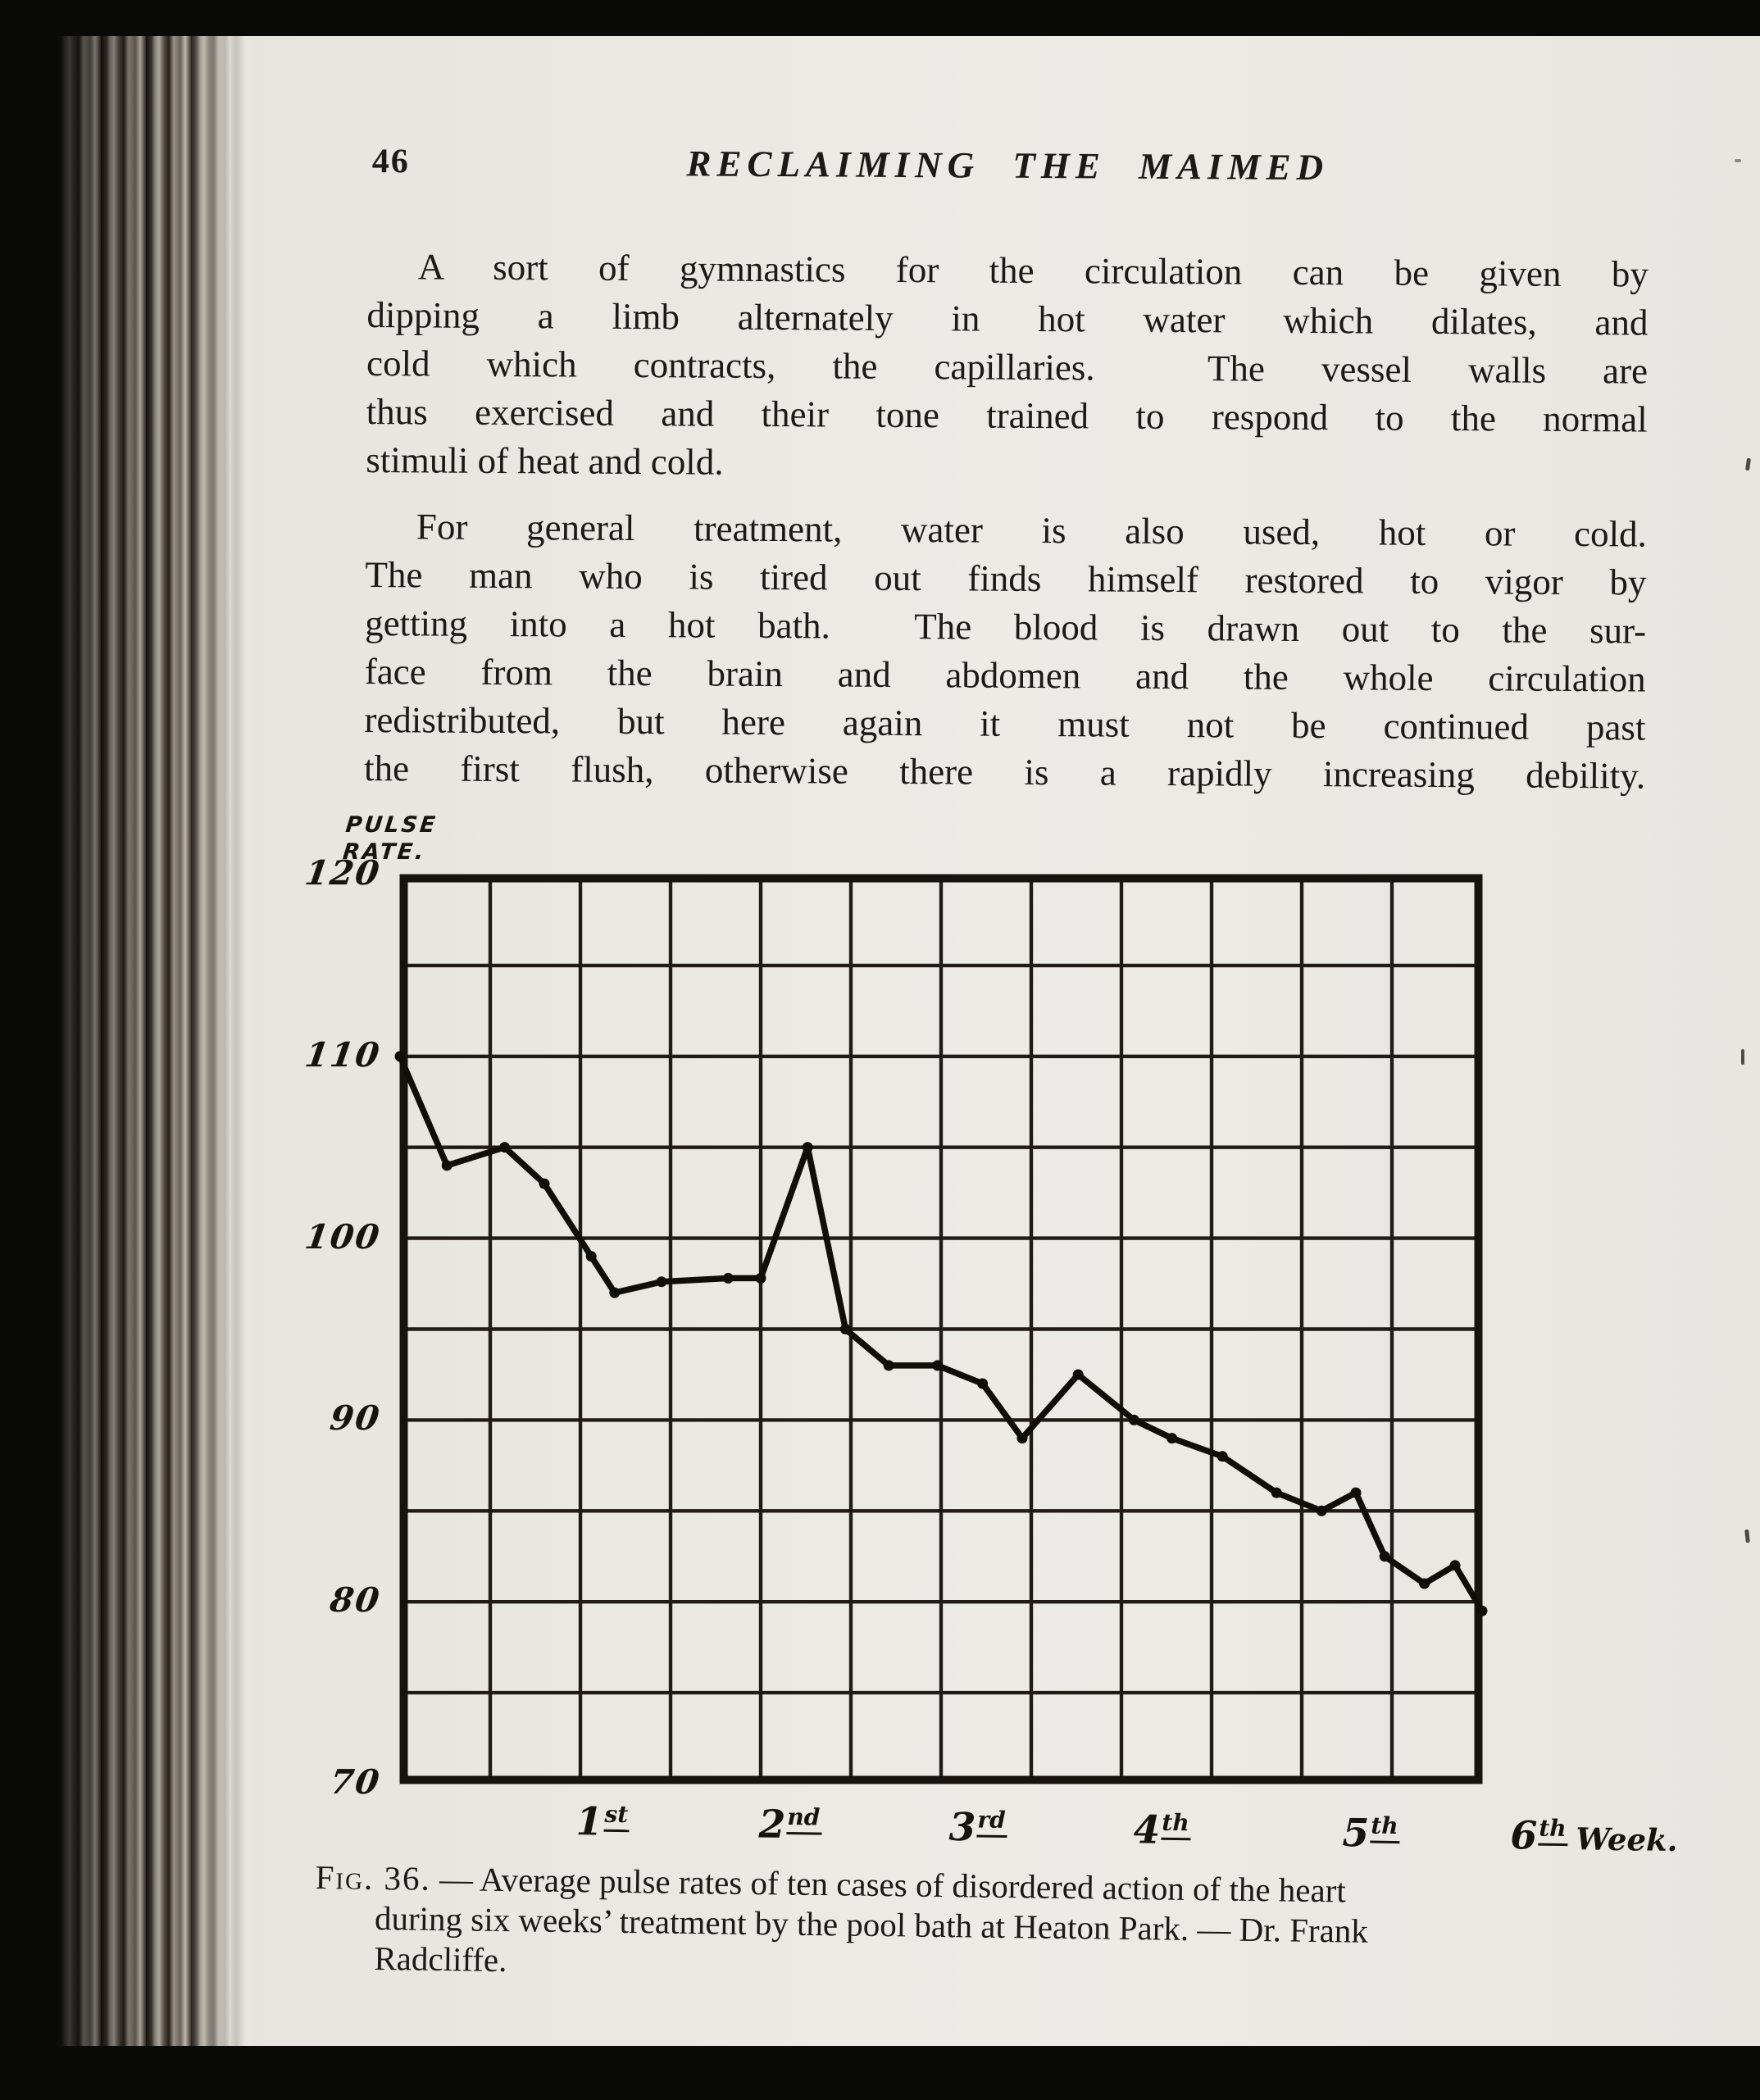 The width and height of the screenshot is (1760, 2100). Describe the element at coordinates (790, 1825) in the screenshot. I see `x-tick-label: 2nd` at that location.